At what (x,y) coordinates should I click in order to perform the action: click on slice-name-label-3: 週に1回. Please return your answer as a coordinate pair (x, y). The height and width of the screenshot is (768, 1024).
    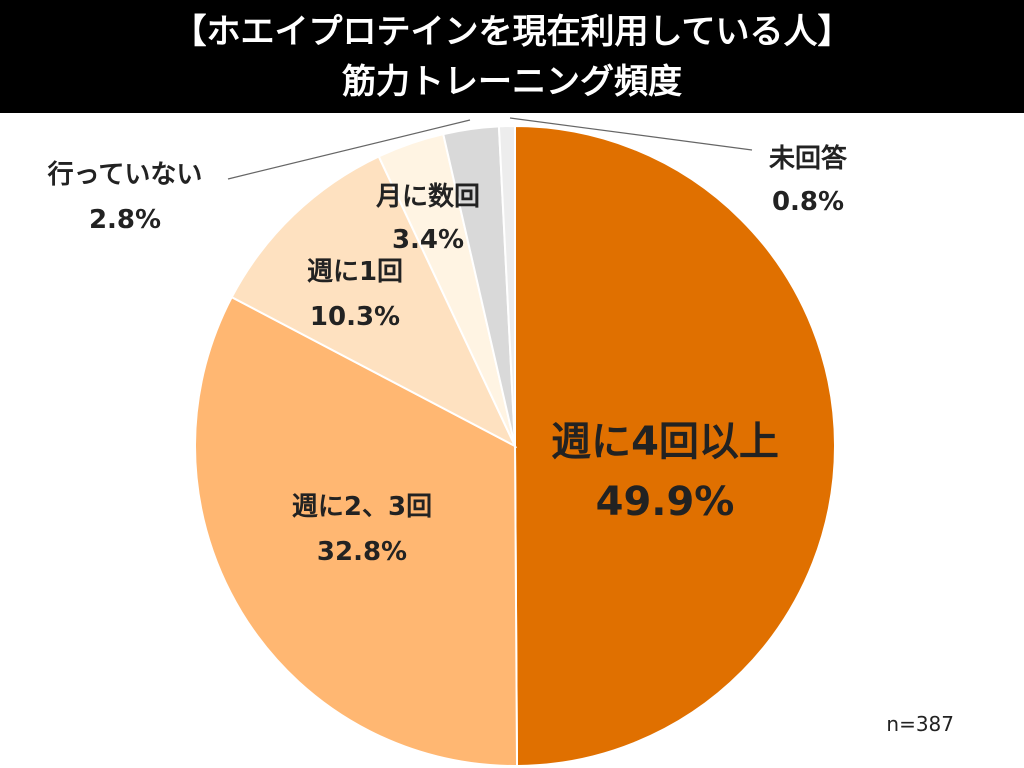
    Looking at the image, I should click on (355, 272).